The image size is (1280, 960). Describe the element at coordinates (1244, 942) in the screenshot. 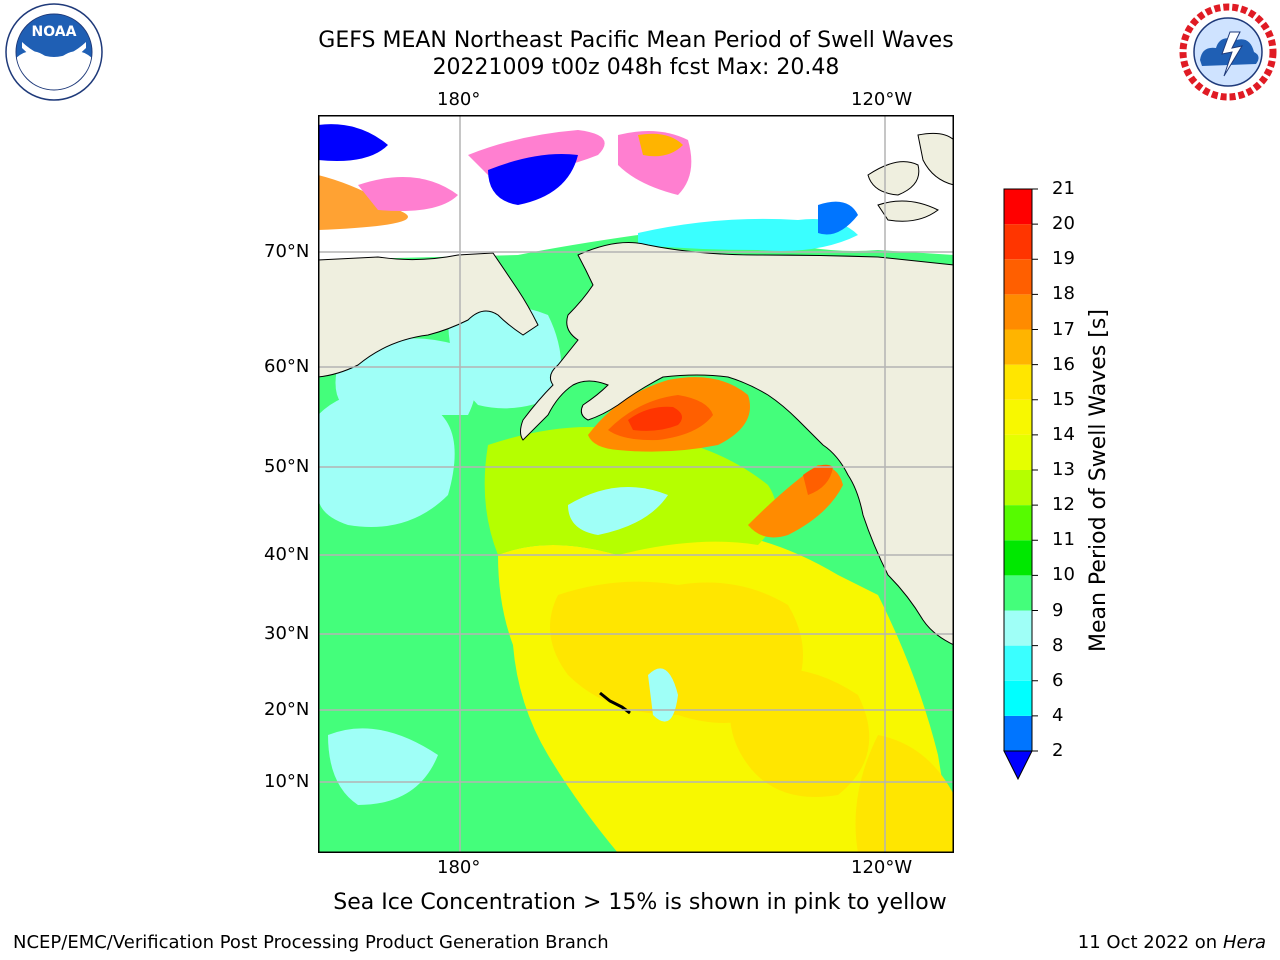

I see `footer-machine: Hera` at that location.